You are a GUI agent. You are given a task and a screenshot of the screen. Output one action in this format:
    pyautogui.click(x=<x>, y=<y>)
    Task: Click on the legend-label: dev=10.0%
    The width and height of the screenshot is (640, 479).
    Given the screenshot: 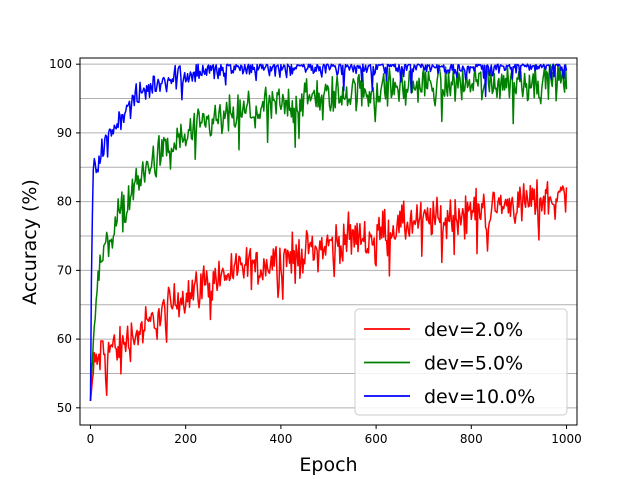 What is the action you would take?
    pyautogui.click(x=479, y=397)
    